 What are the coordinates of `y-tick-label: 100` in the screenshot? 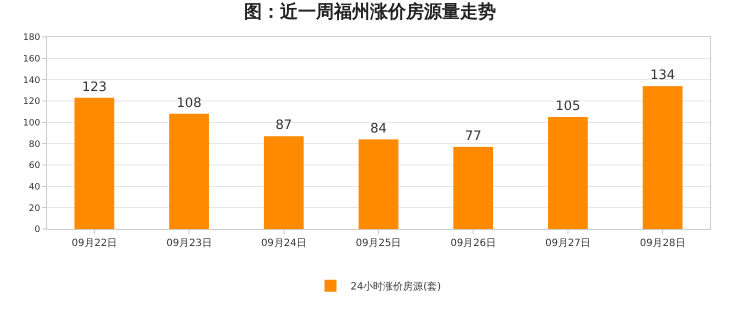 It's located at (31, 123).